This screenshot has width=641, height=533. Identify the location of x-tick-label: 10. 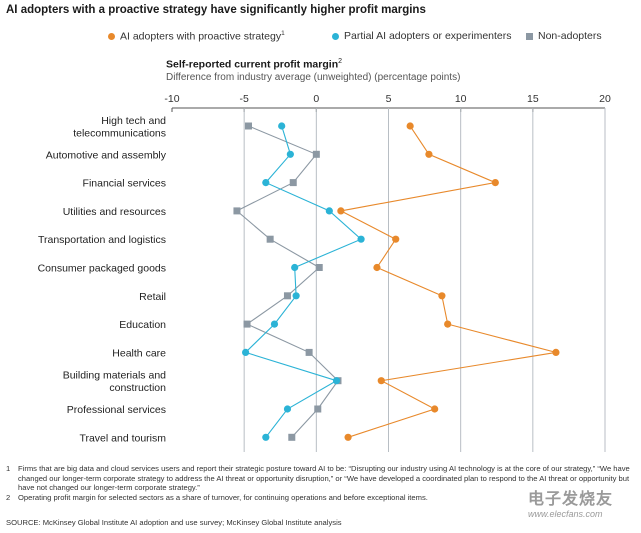
(461, 99).